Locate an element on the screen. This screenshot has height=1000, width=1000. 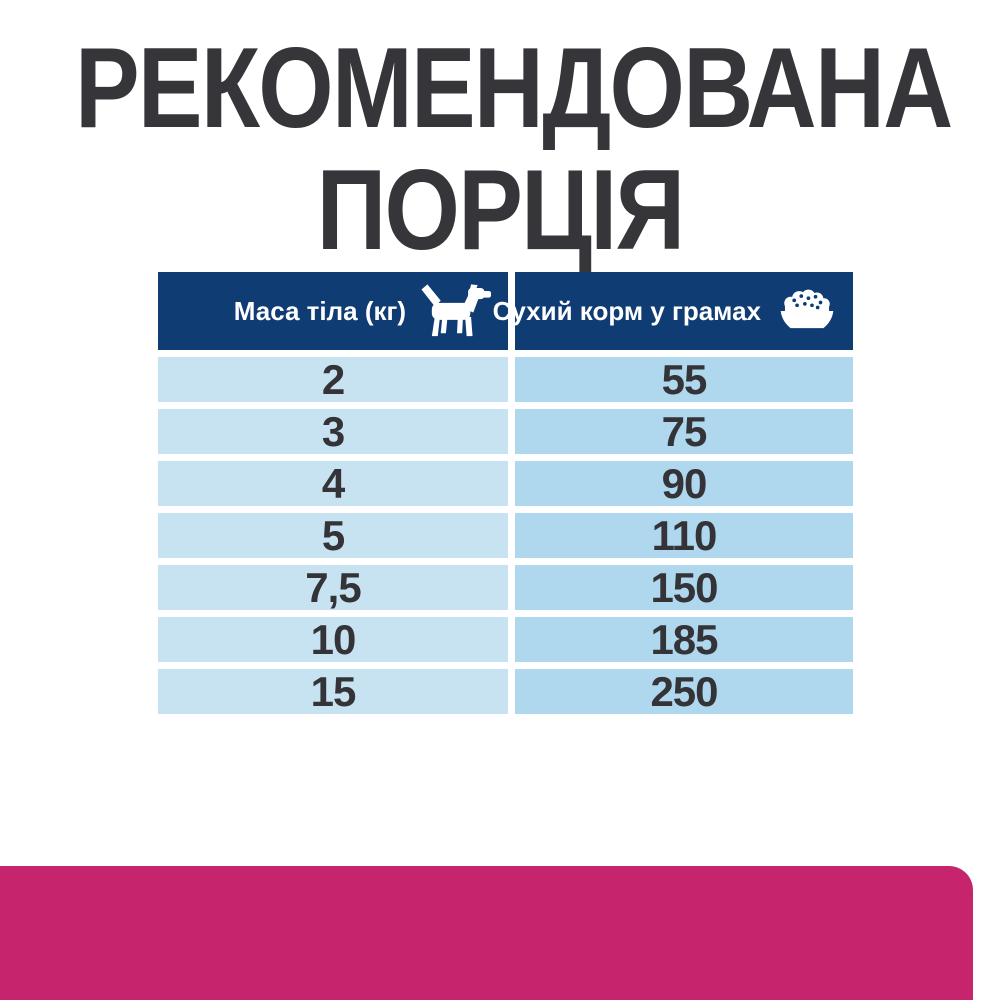
table-cell-weight: 7,5 is located at coordinates (333, 587).